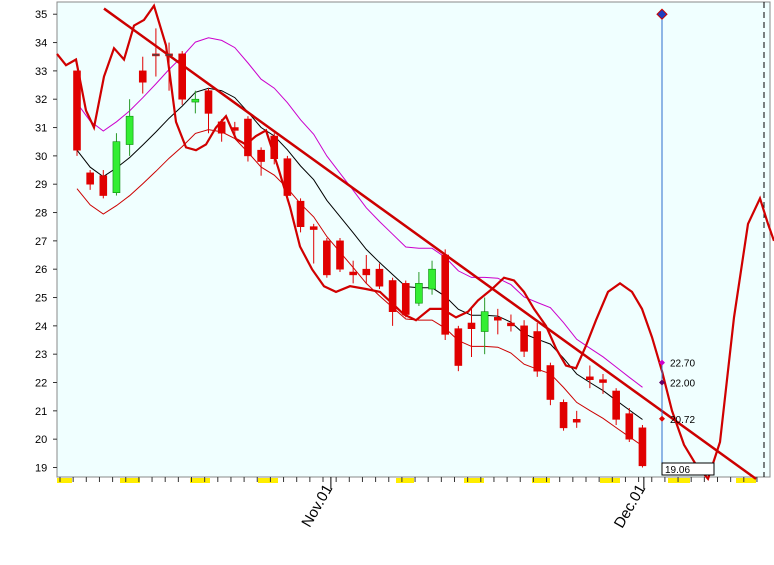 The height and width of the screenshot is (565, 774). Describe the element at coordinates (41, 129) in the screenshot. I see `y-tick-label: 31` at that location.